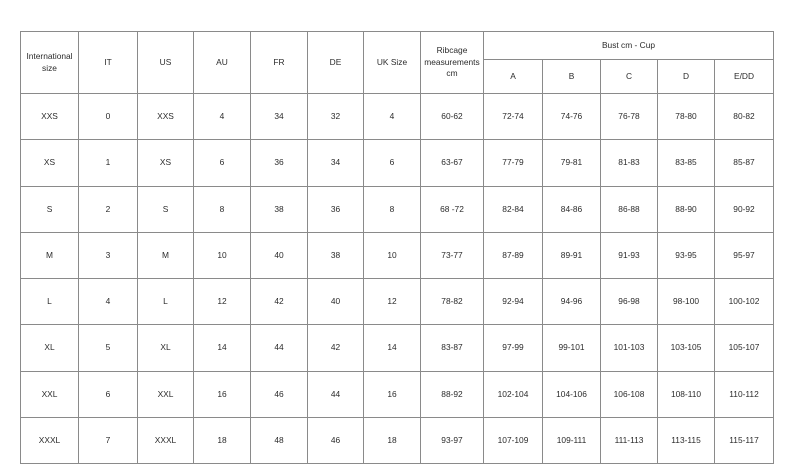  Describe the element at coordinates (744, 394) in the screenshot. I see `cell-cup-edd: 110-112` at that location.